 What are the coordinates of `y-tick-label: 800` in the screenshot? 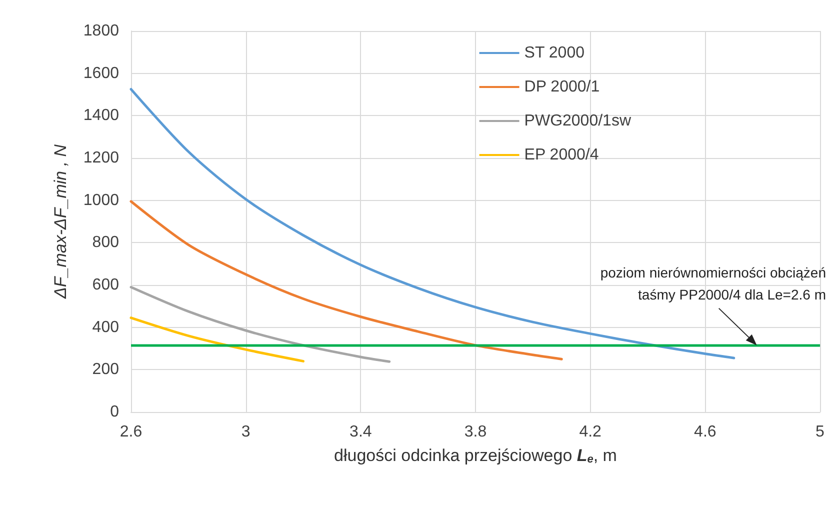 It's located at (106, 243).